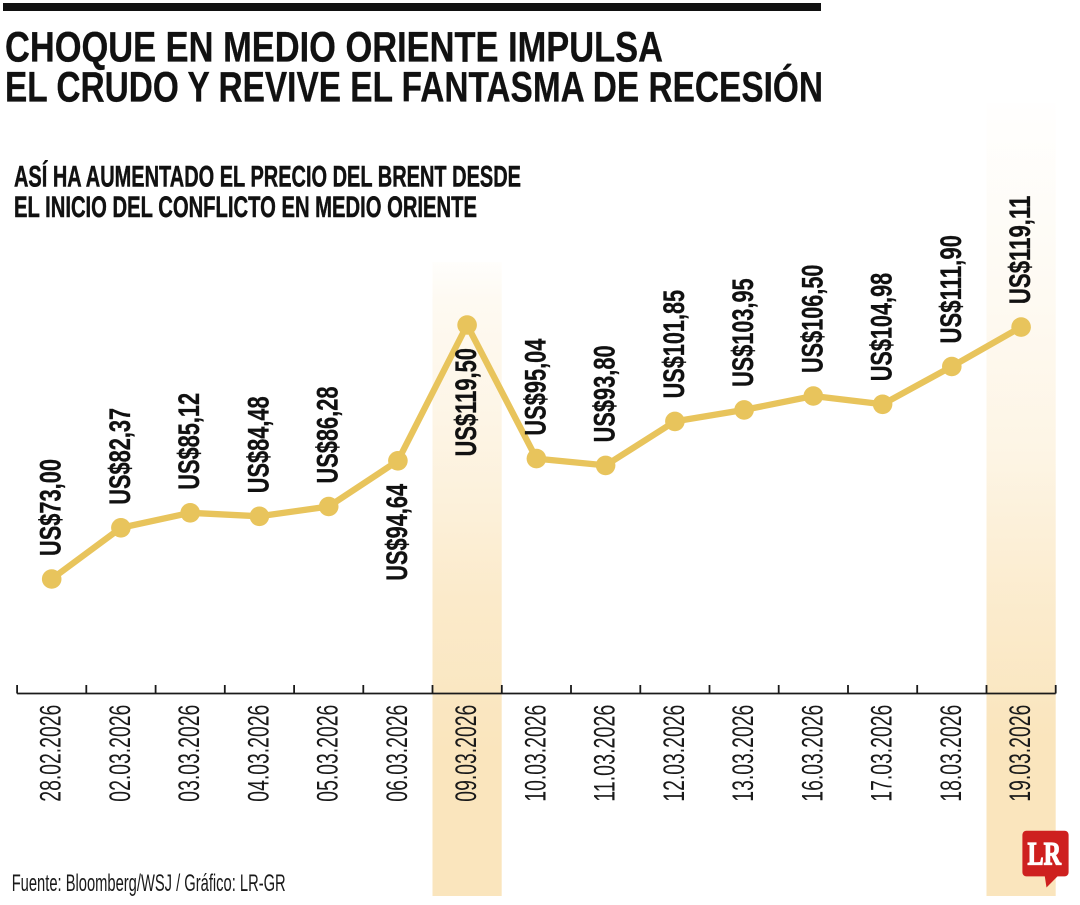 The width and height of the screenshot is (1080, 905). Describe the element at coordinates (328, 435) in the screenshot. I see `svg-text: US$86,28` at that location.